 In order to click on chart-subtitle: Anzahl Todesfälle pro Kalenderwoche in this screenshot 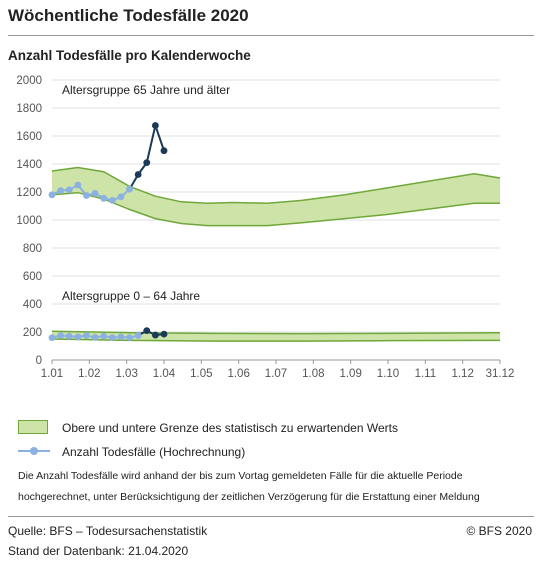, I will do `click(129, 55)`.